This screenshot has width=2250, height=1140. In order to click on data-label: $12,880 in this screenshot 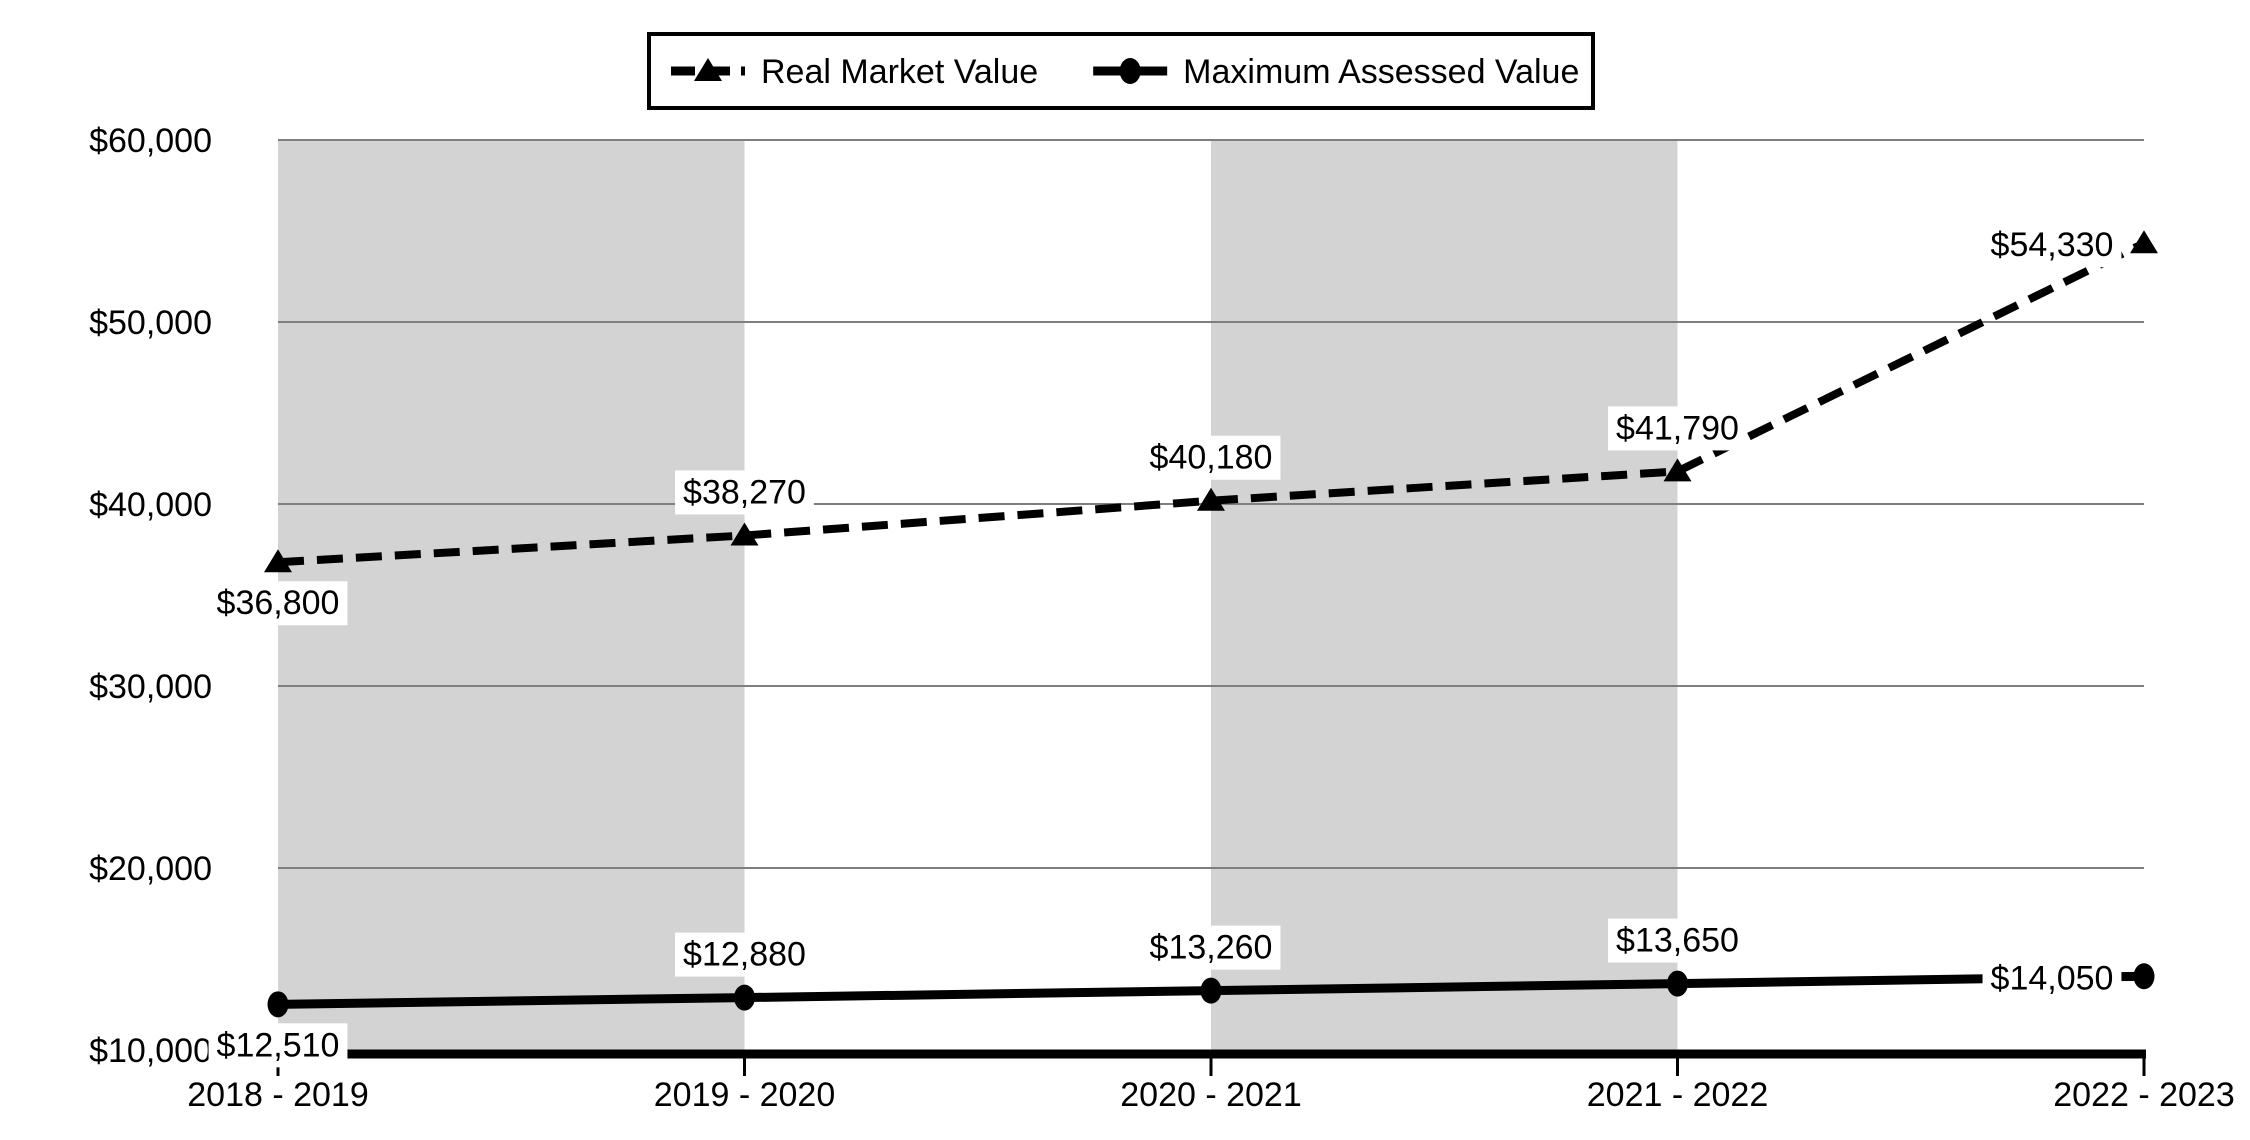, I will do `click(744, 955)`.